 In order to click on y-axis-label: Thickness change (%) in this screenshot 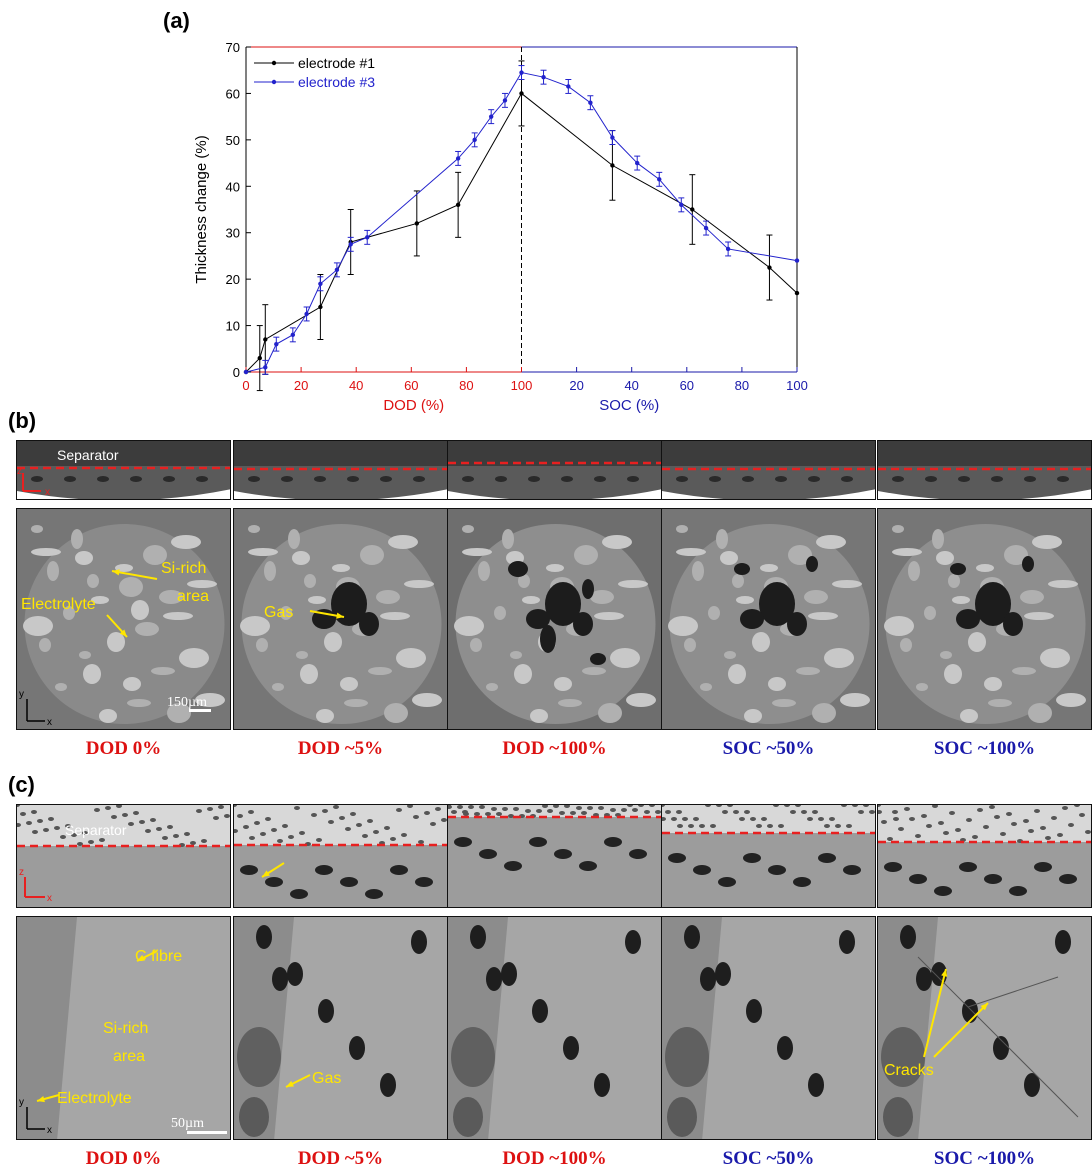, I will do `click(201, 209)`.